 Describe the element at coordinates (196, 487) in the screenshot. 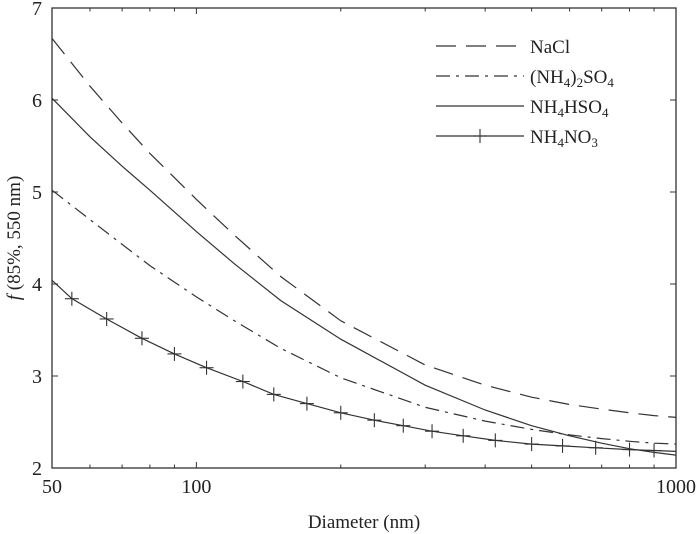

I see `x-tick-label: 100` at that location.